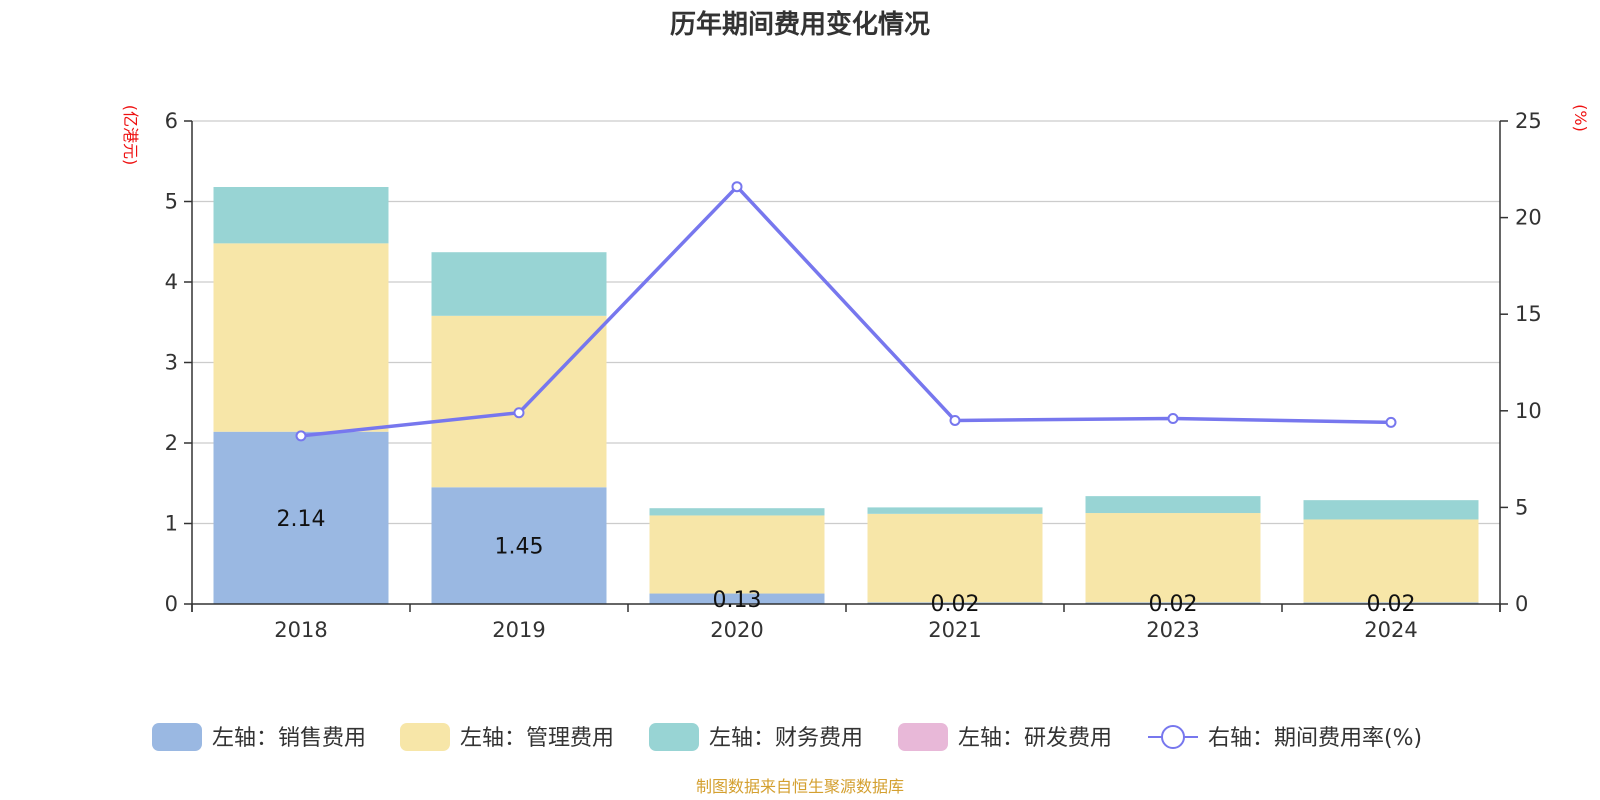  What do you see at coordinates (800, 24) in the screenshot?
I see `chart-title: 历年期间费用变化情况` at bounding box center [800, 24].